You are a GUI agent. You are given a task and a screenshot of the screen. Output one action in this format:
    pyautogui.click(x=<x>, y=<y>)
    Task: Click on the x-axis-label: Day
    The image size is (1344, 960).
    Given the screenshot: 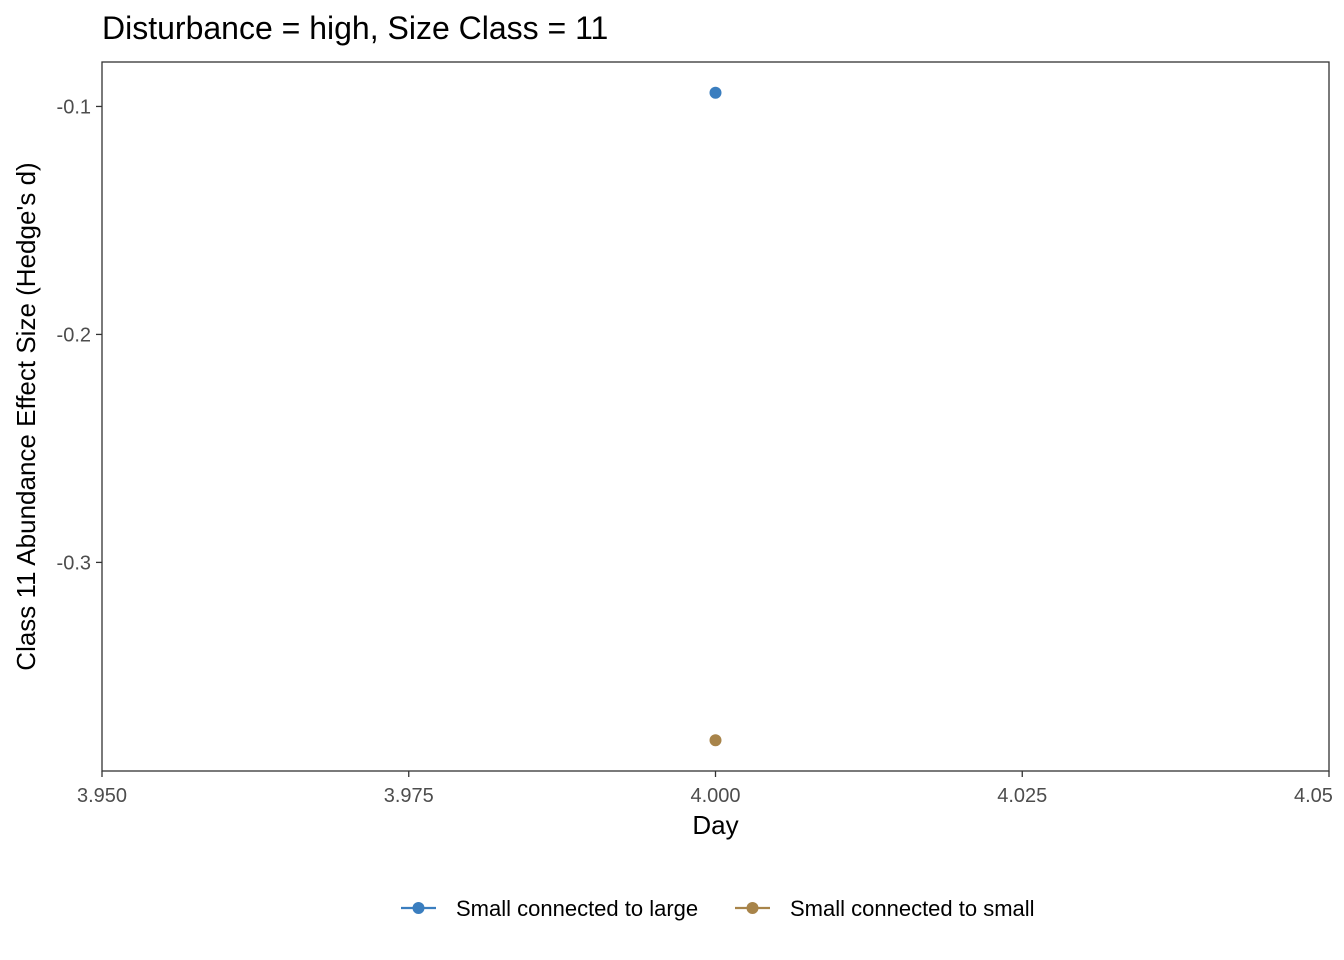 What is the action you would take?
    pyautogui.click(x=715, y=825)
    